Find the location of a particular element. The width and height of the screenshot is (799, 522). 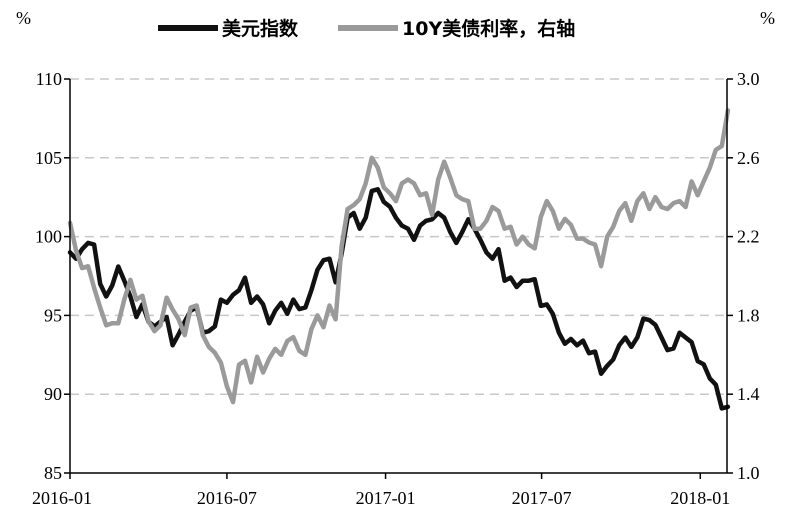

left-tick-label: 100 is located at coordinates (48, 237).